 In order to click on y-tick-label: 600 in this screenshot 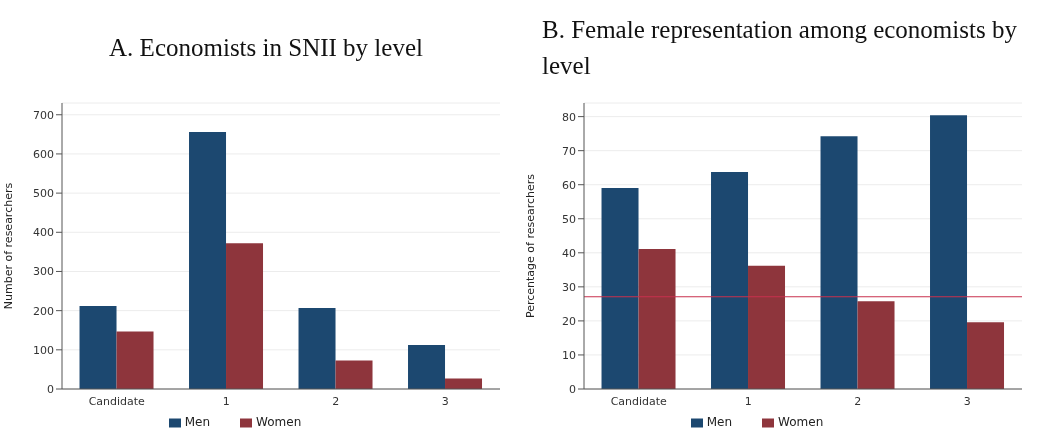, I will do `click(43, 154)`.